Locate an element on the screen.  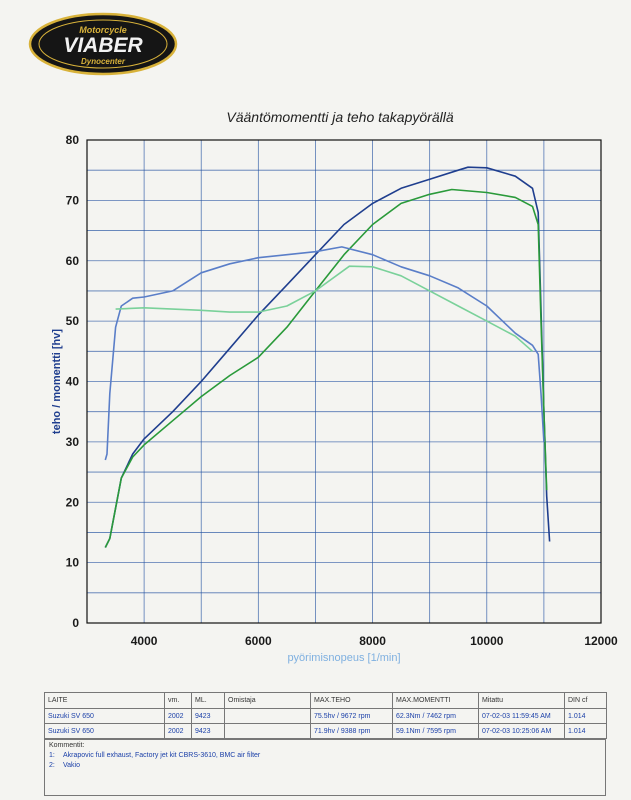
y-tick-label: 30 is located at coordinates (73, 442).